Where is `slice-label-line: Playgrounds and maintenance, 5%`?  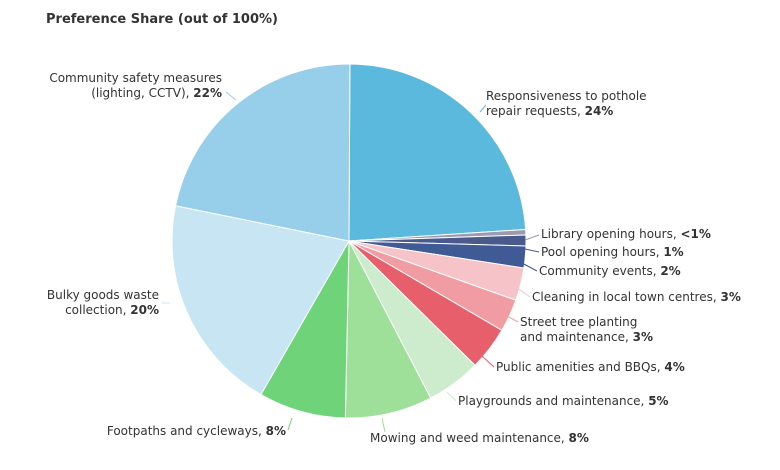
slice-label-line: Playgrounds and maintenance, 5% is located at coordinates (563, 401).